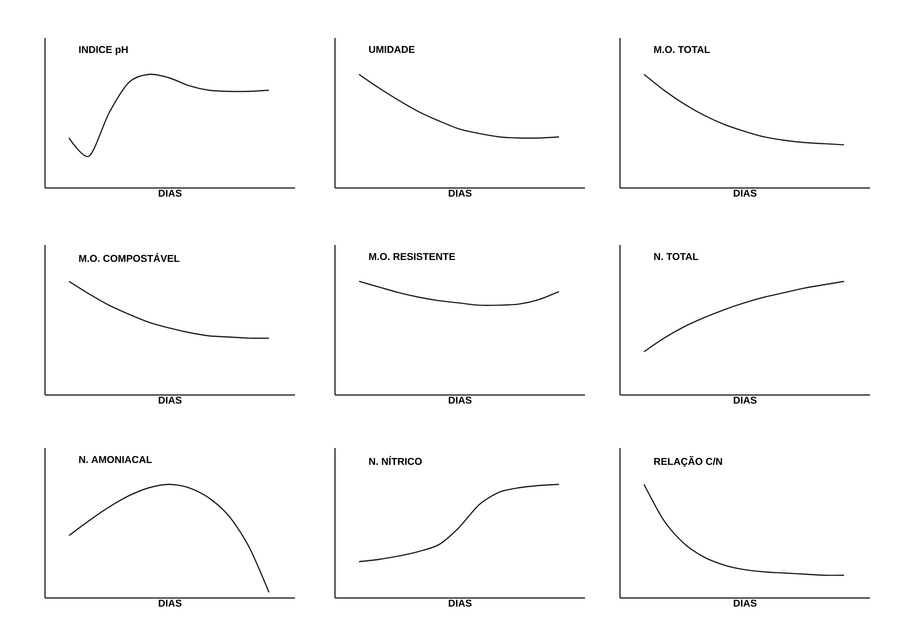 This screenshot has height=637, width=908. What do you see at coordinates (688, 461) in the screenshot?
I see `chart-title: RELAÇÃO C/N` at bounding box center [688, 461].